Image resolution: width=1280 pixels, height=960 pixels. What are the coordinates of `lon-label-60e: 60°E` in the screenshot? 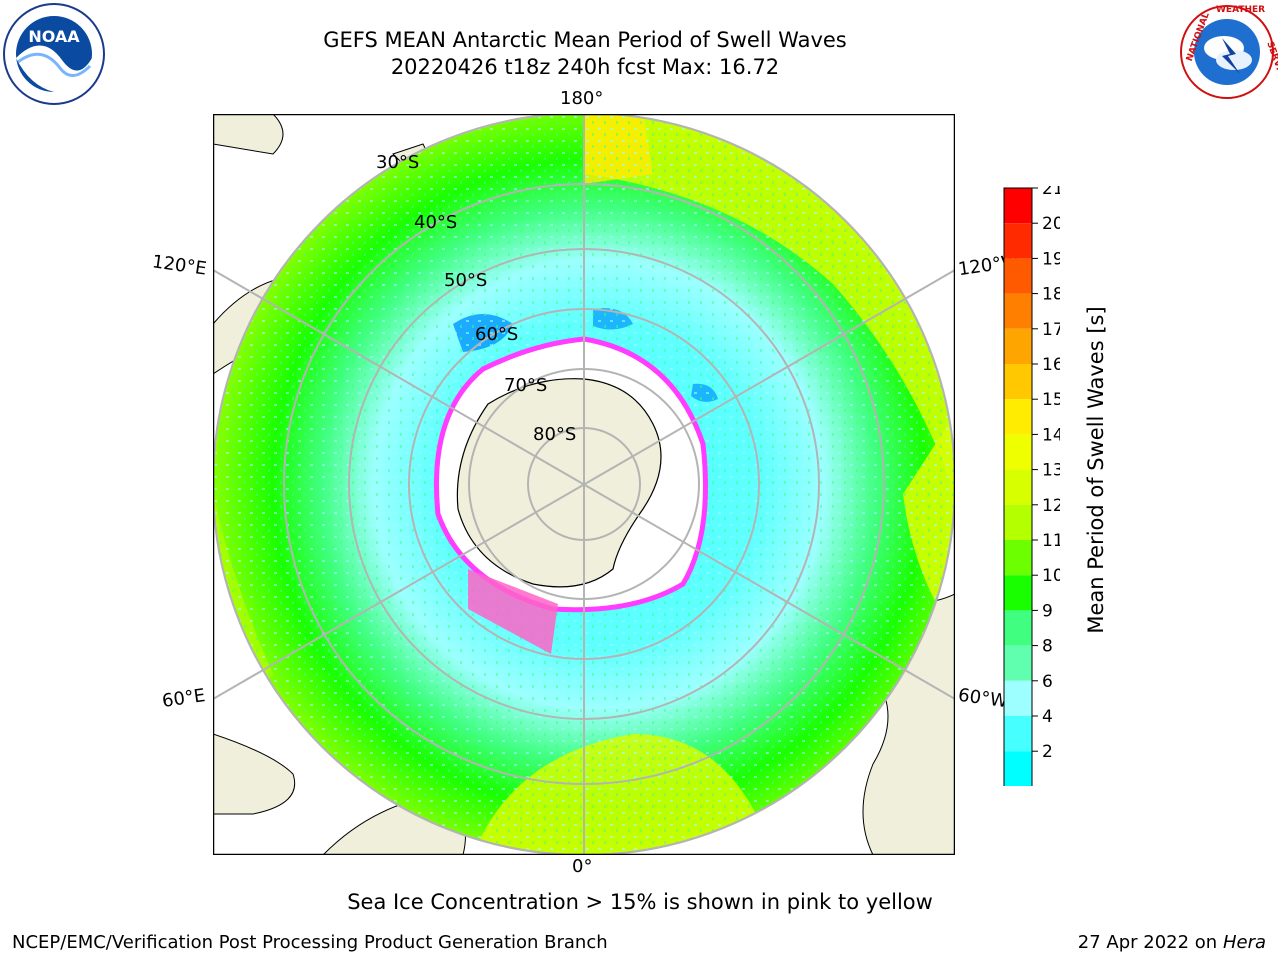 It's located at (183, 698).